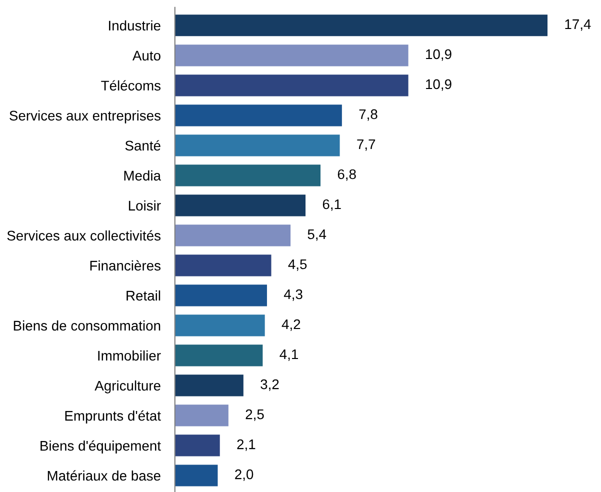  What do you see at coordinates (104, 475) in the screenshot?
I see `y-tick-label: Matériaux de base` at bounding box center [104, 475].